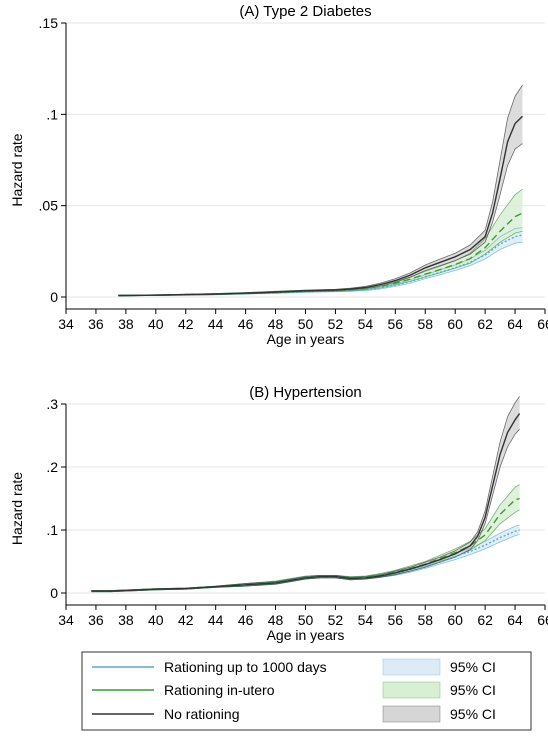  I want to click on legend-label: Rationing up to 1000 days, so click(245, 667).